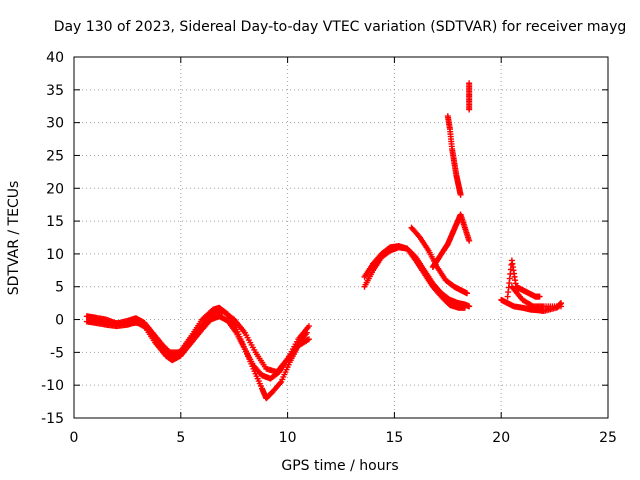 The height and width of the screenshot is (480, 640). What do you see at coordinates (52, 386) in the screenshot?
I see `y-tick-label: -10` at bounding box center [52, 386].